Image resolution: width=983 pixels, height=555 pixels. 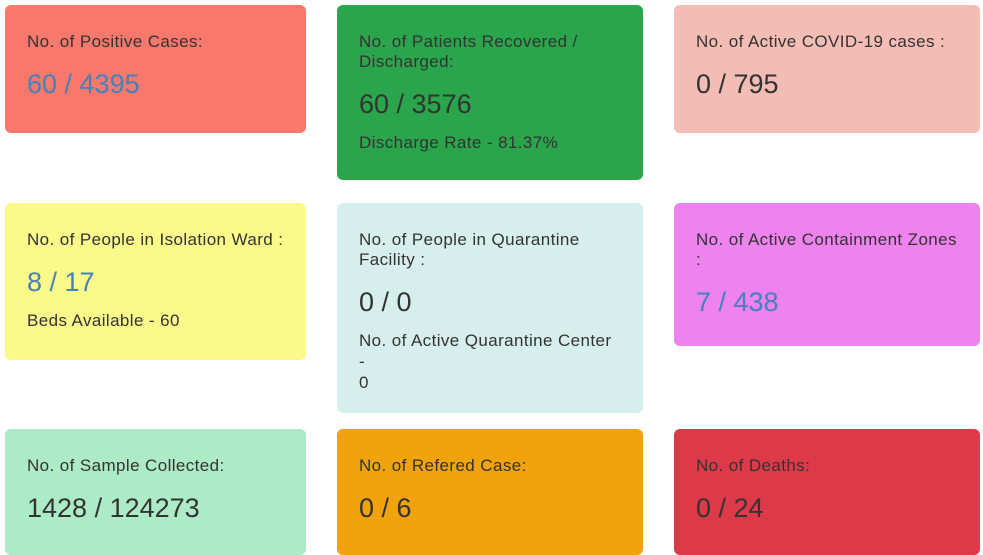 What do you see at coordinates (827, 69) in the screenshot?
I see `card-active-covid-cases: No. of Active COVID-19 cases : 0 / 795` at bounding box center [827, 69].